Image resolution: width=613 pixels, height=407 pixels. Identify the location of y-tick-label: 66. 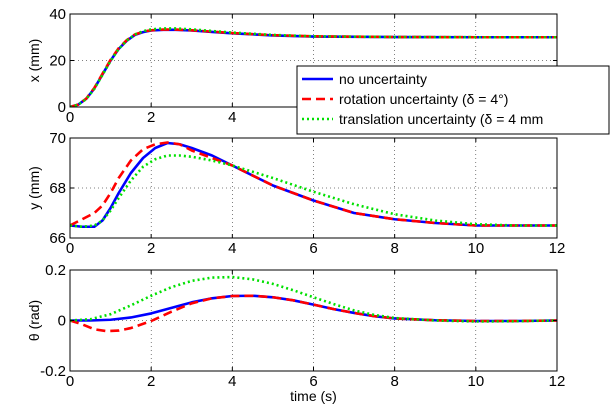
(57, 238).